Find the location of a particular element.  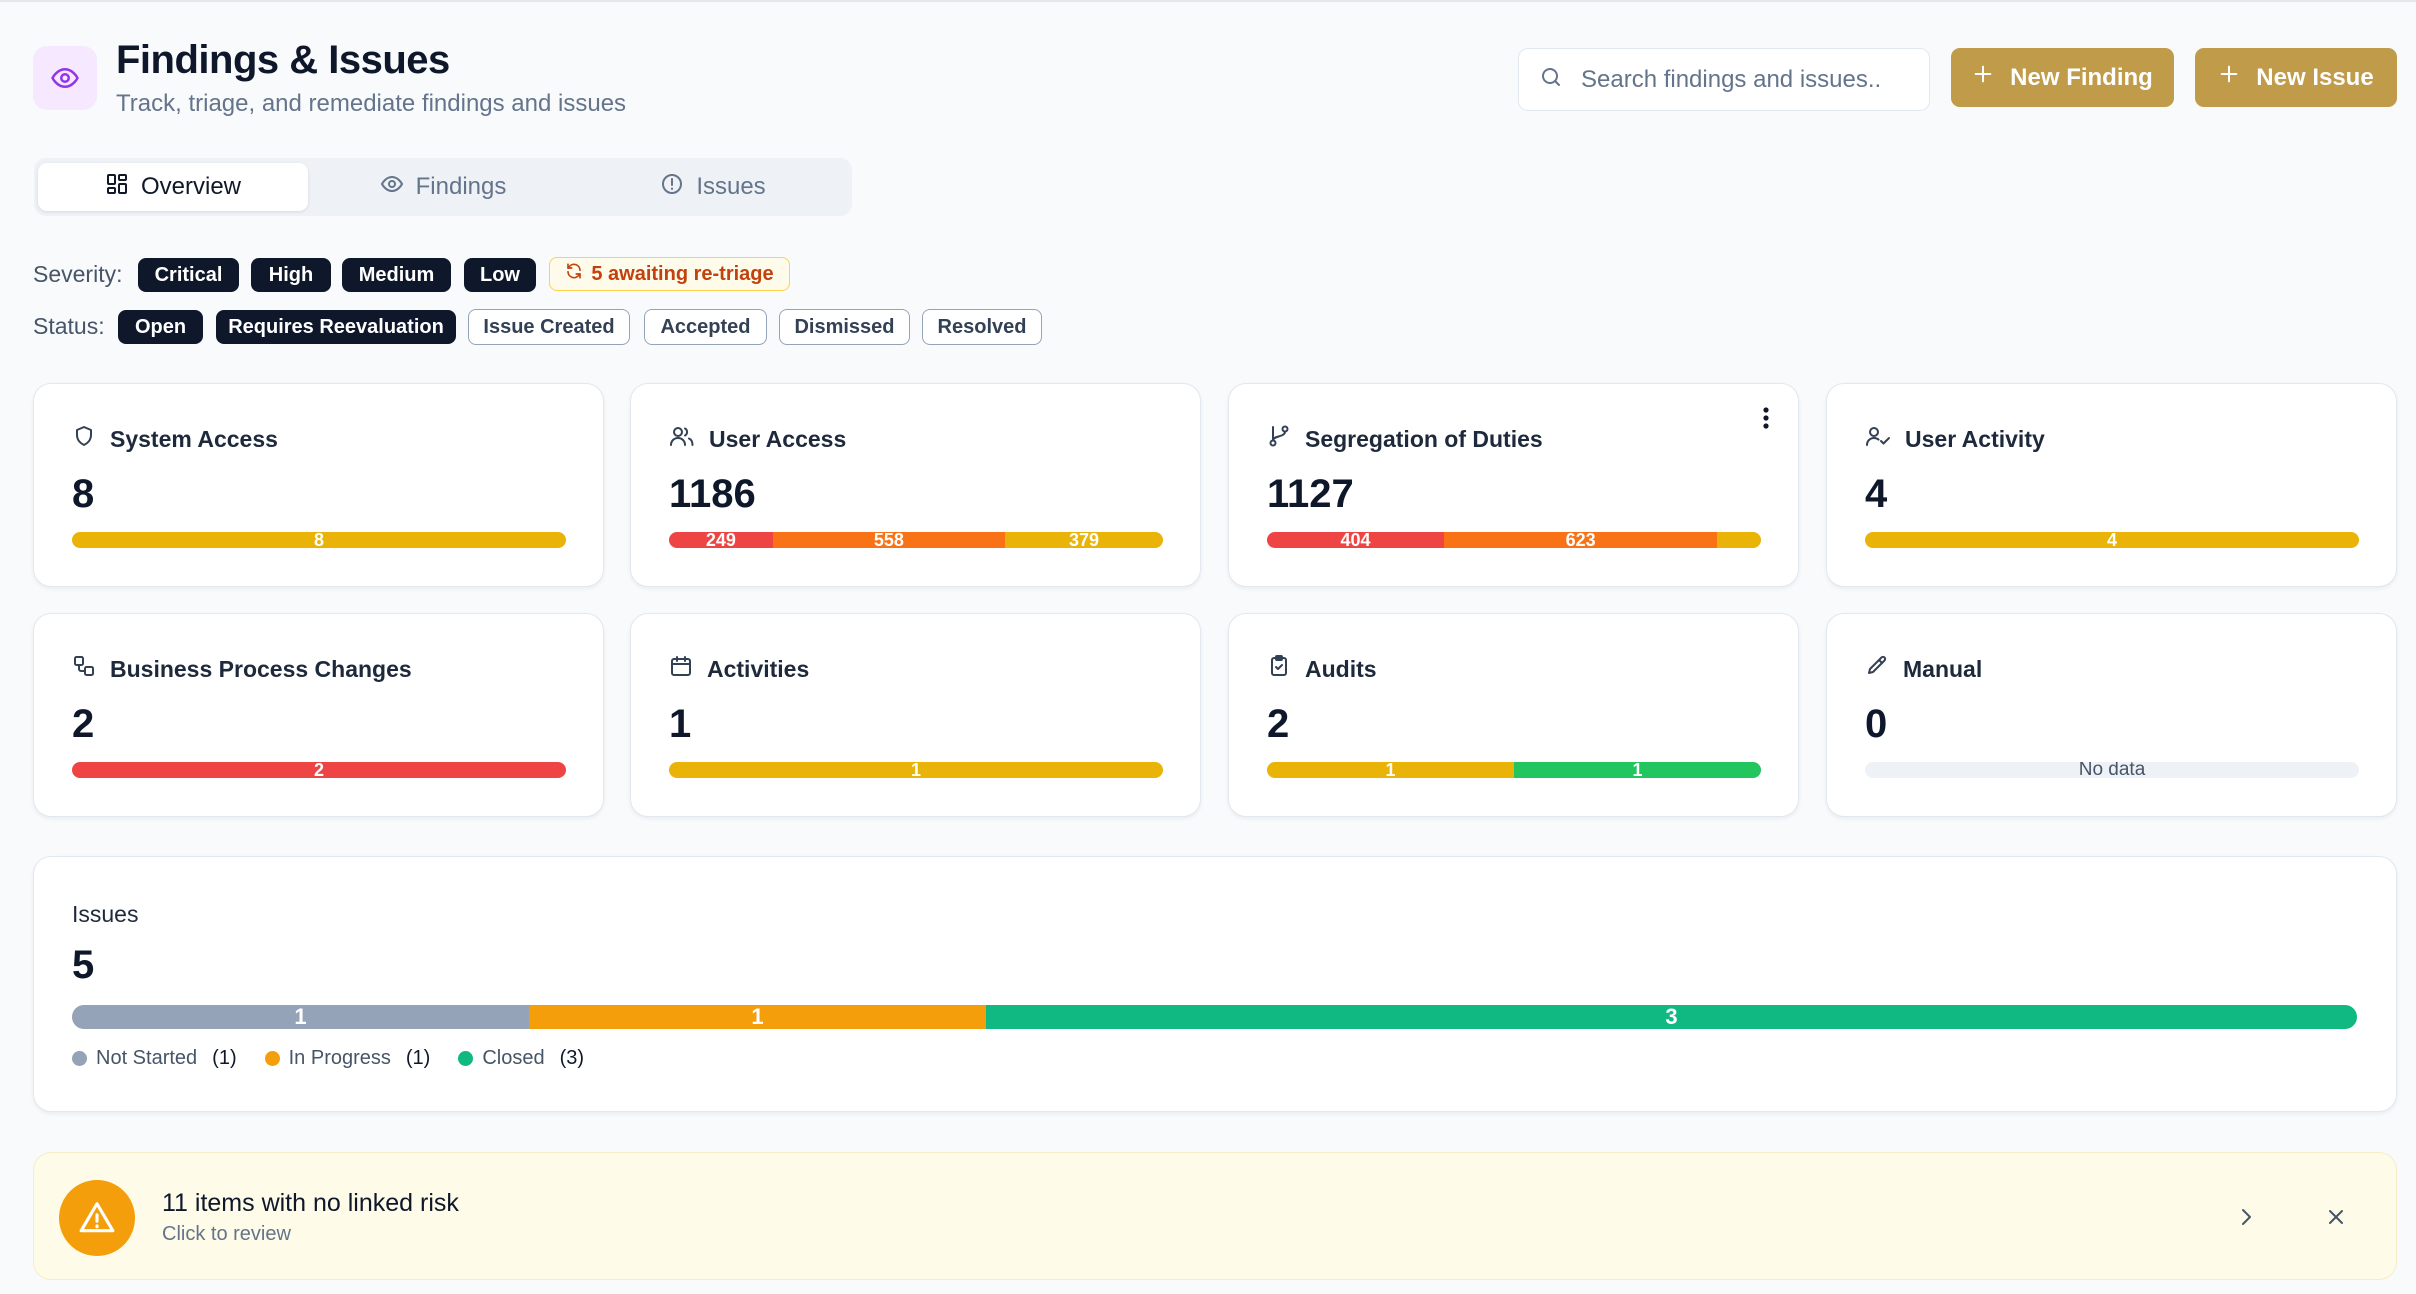

status-chip-accepted: Accepted is located at coordinates (705, 327).